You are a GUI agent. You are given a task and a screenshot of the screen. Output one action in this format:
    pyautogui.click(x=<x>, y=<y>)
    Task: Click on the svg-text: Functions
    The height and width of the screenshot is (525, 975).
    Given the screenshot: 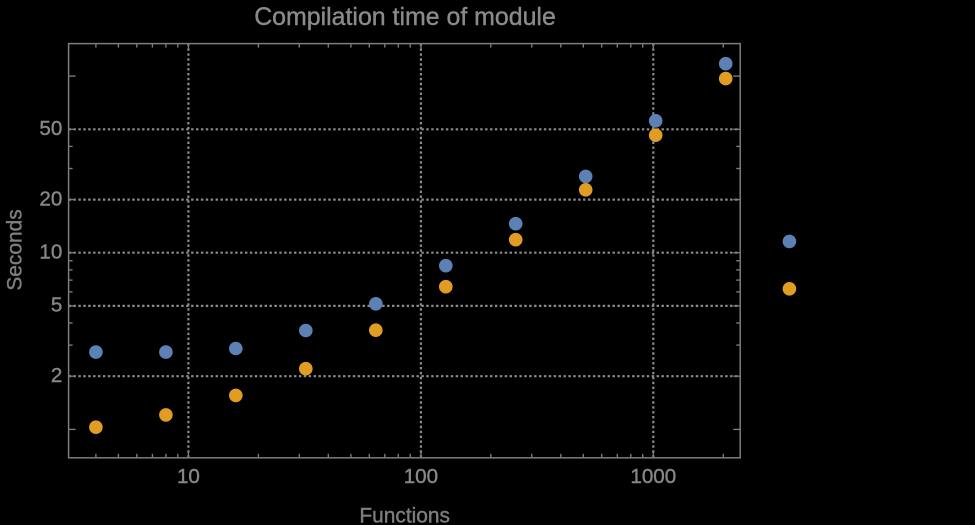 What is the action you would take?
    pyautogui.click(x=404, y=514)
    